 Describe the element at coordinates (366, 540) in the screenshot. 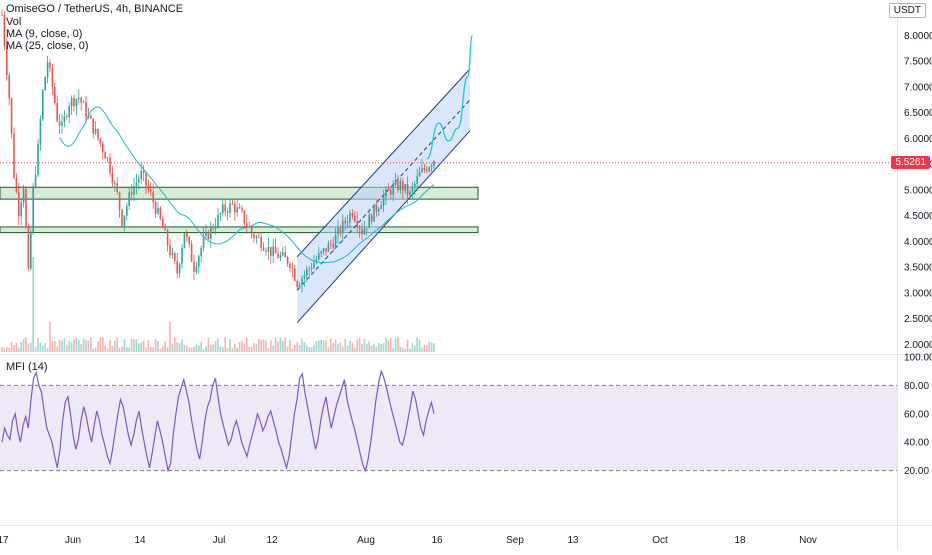

I see `time-tick-label: Aug` at that location.